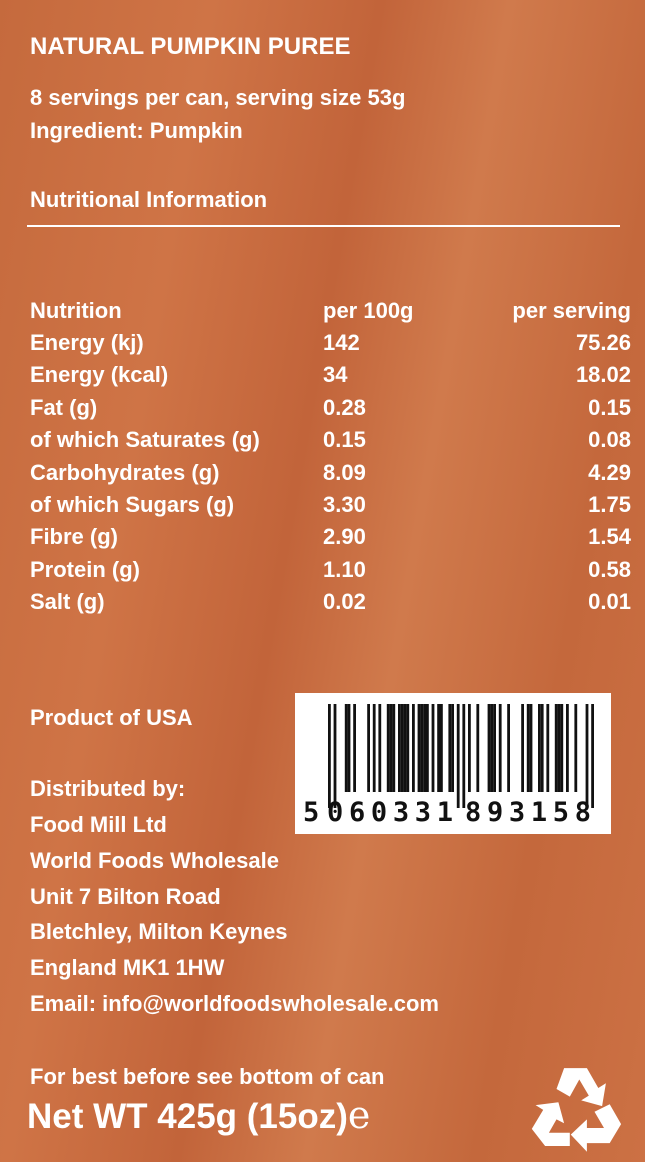 Image resolution: width=645 pixels, height=1162 pixels. I want to click on nutrient-name: Salt (g), so click(67, 602).